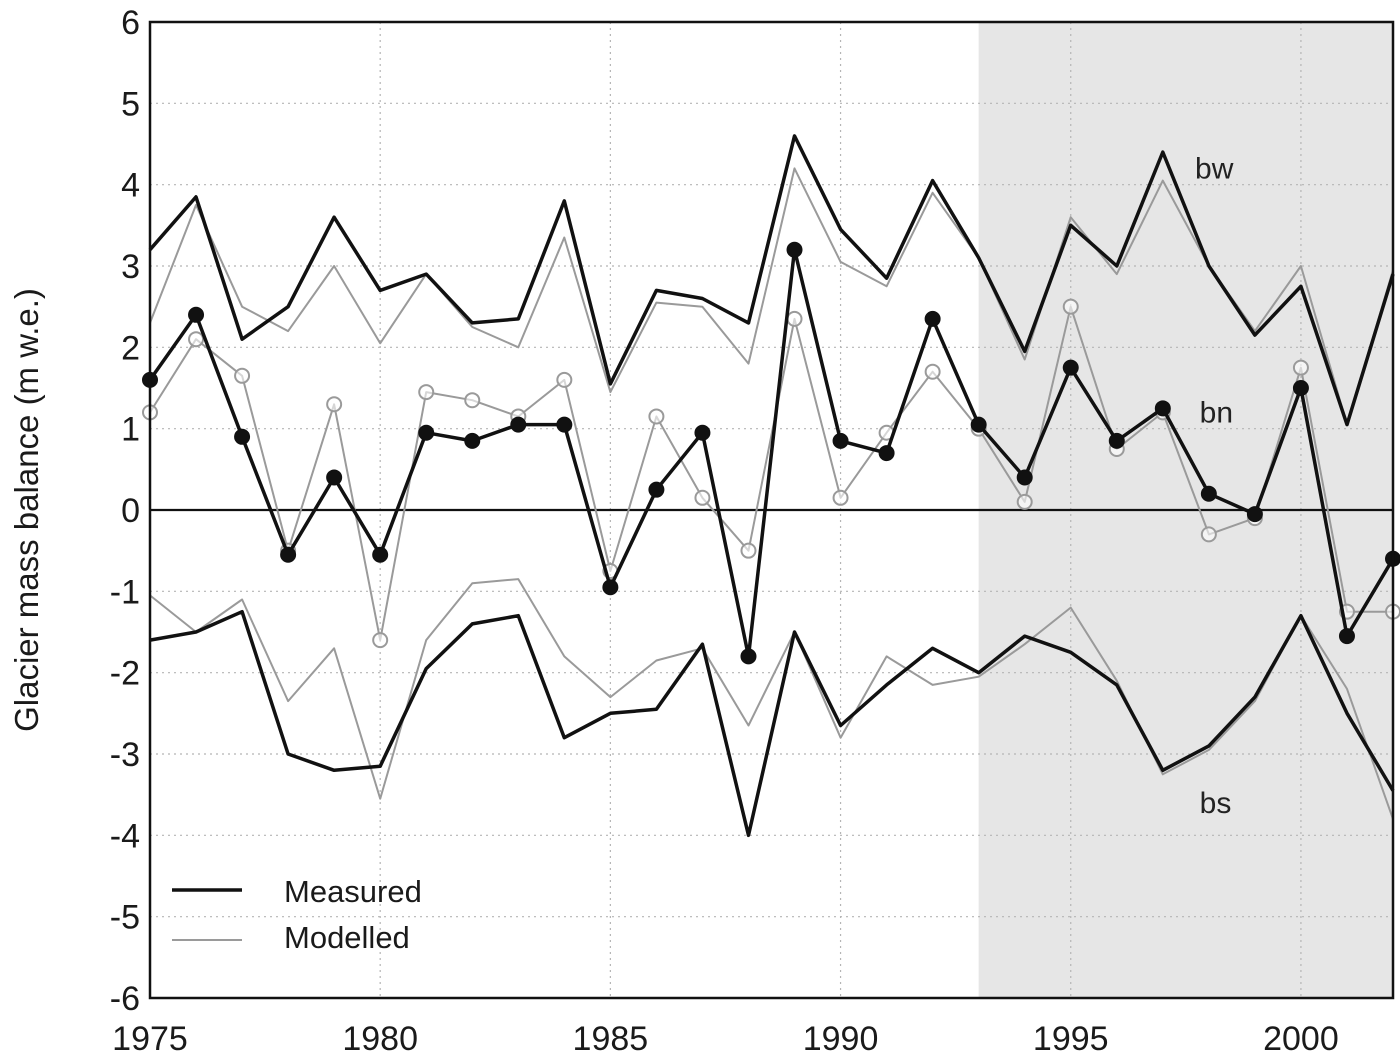 The image size is (1400, 1061). What do you see at coordinates (26, 510) in the screenshot?
I see `y-axis-label: Glacier mass balance (m w.e.)` at bounding box center [26, 510].